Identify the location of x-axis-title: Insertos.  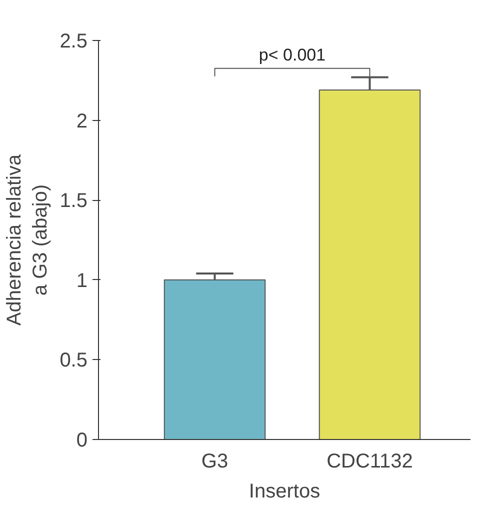
(284, 491).